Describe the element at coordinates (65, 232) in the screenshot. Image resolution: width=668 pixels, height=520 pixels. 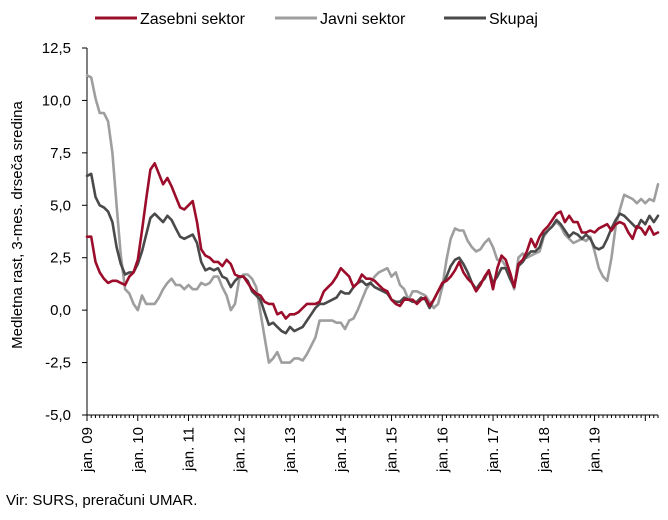
I see `y-axis: -5,0 -2,5 0,0 2,5 5,0 7,5 10,0 12,5` at that location.